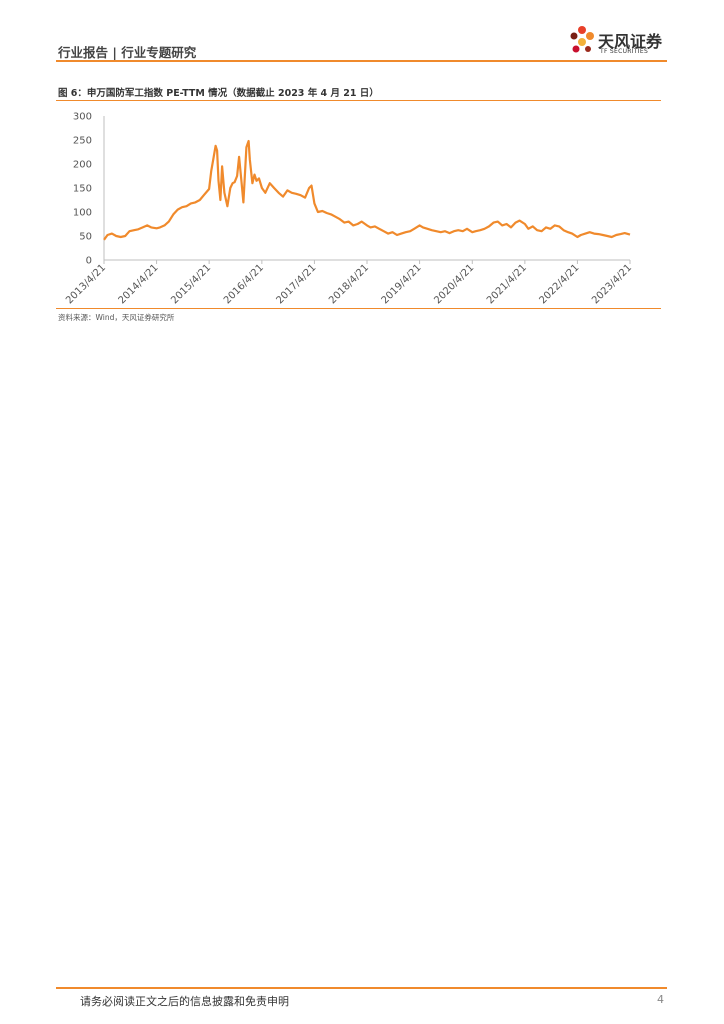 The image size is (724, 1024). I want to click on y-tick-label: 50, so click(85, 237).